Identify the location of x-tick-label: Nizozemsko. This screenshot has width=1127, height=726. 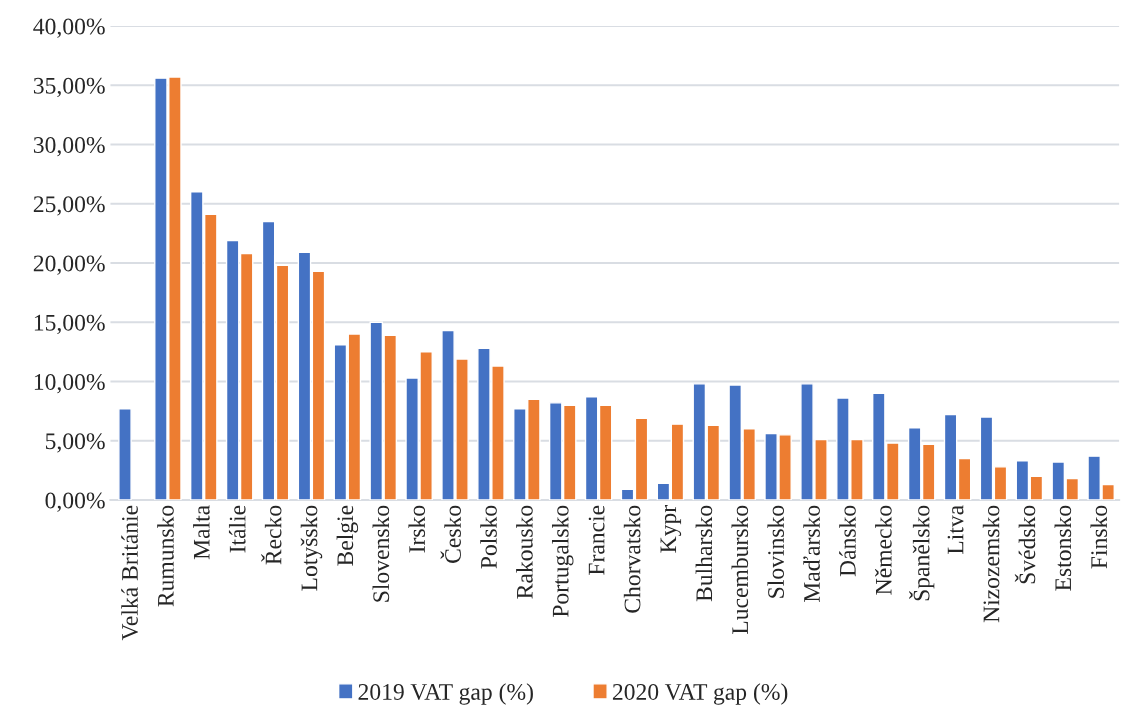
(991, 564).